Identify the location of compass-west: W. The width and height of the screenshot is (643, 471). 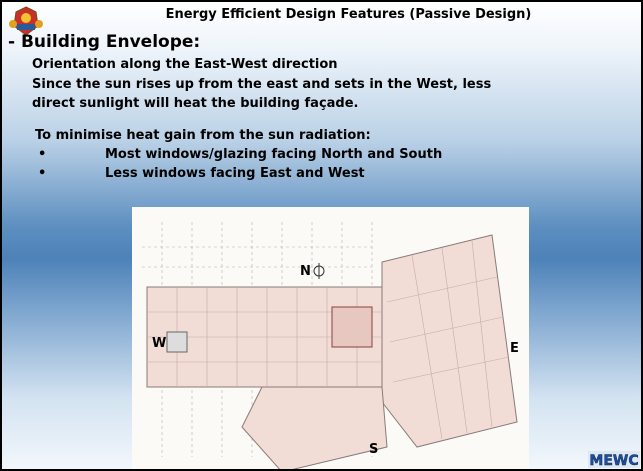
(159, 343).